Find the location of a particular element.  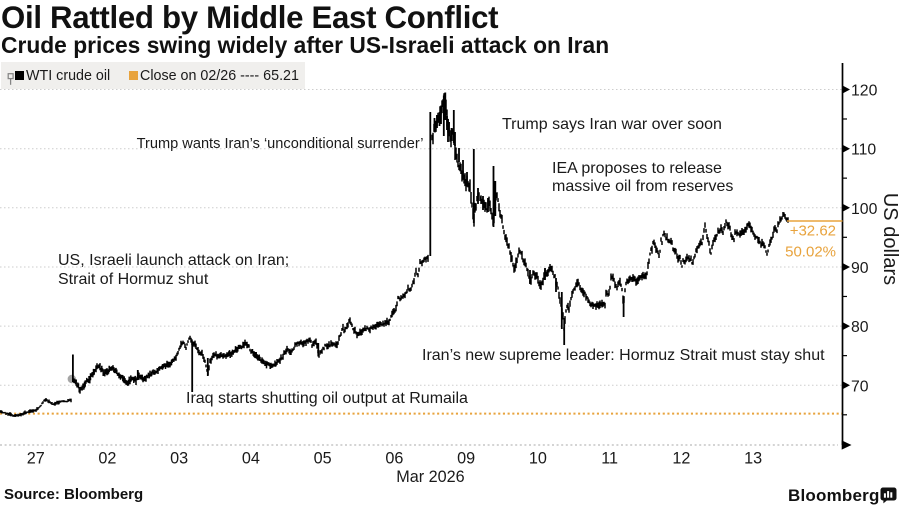

svg-text: 13 is located at coordinates (753, 459).